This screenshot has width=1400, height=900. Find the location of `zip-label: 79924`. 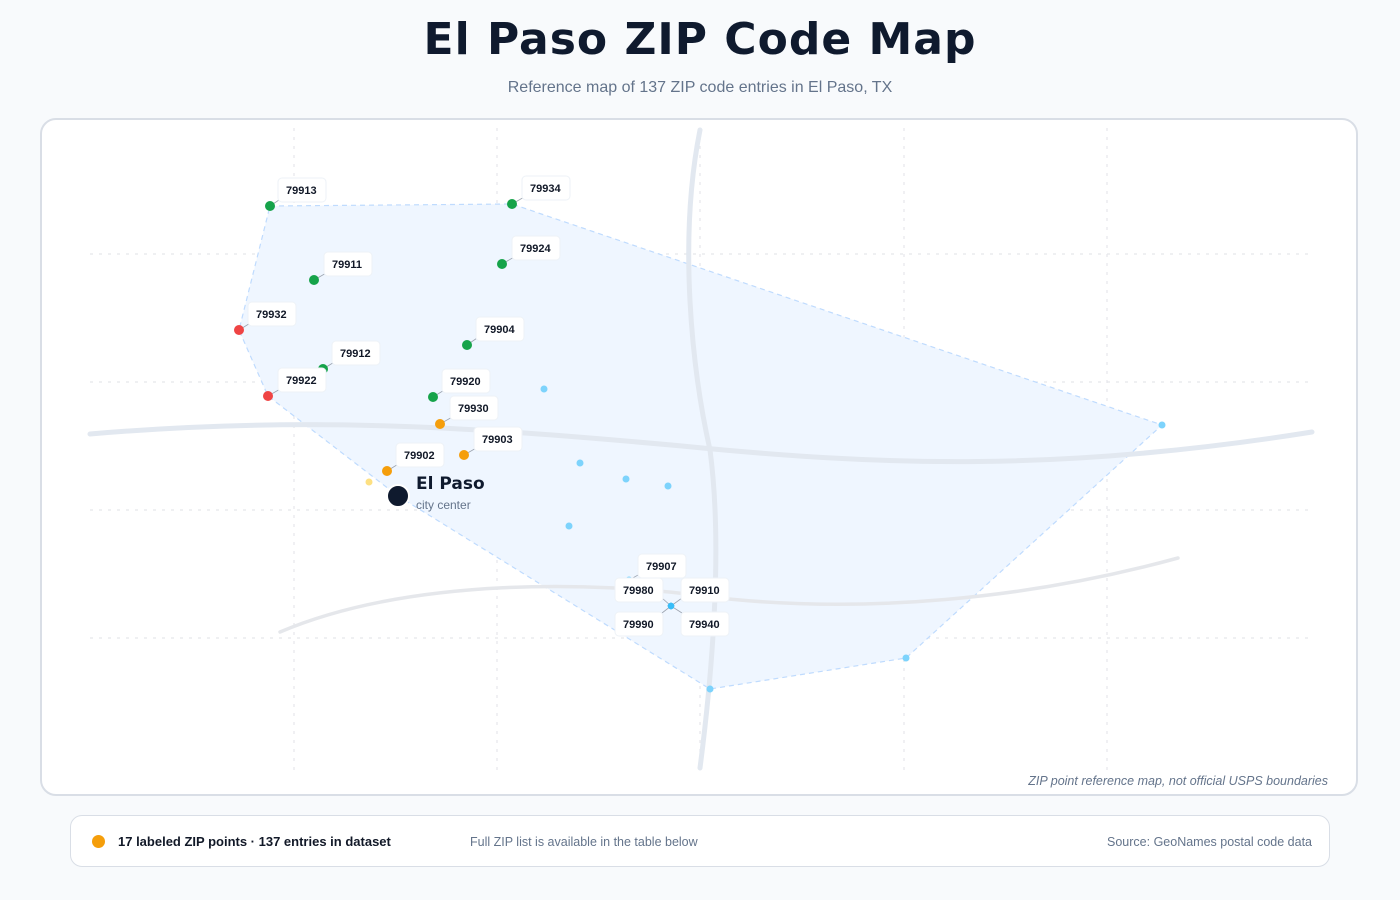

zip-label: 79924 is located at coordinates (535, 249).